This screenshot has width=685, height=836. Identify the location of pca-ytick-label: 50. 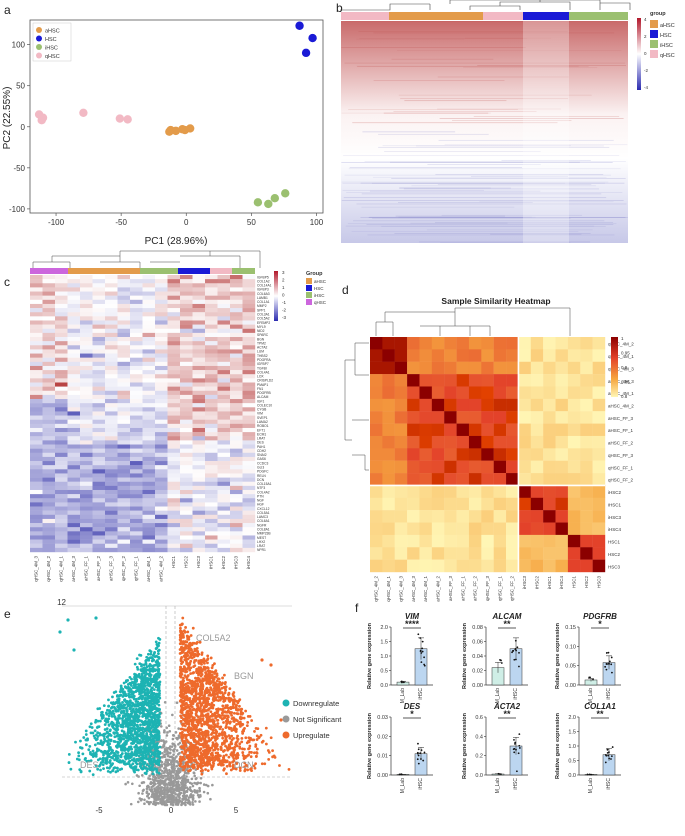
(20, 86).